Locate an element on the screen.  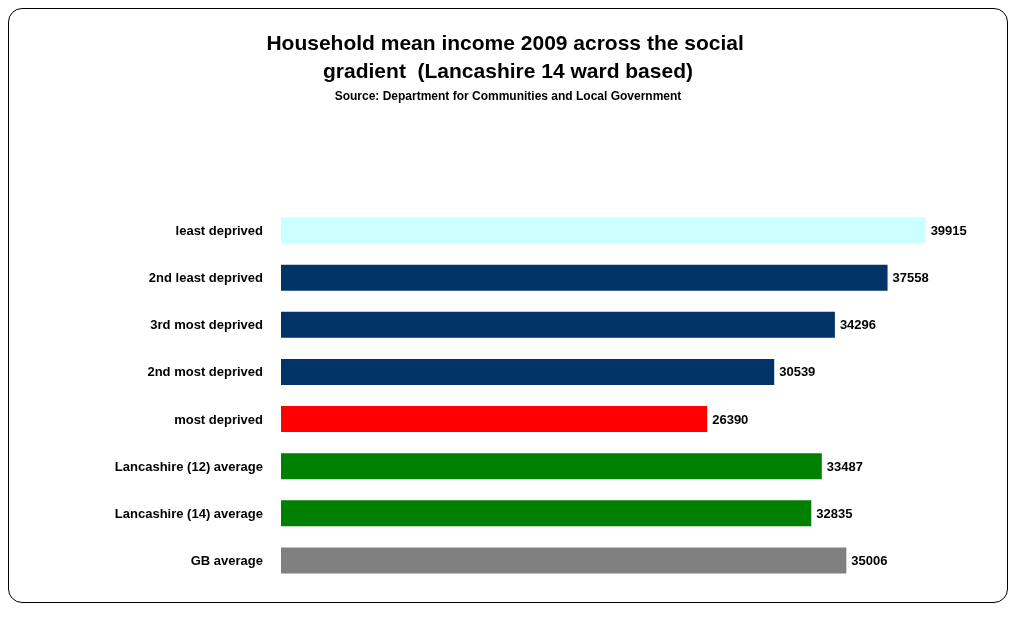
data-label: 32835 is located at coordinates (834, 513).